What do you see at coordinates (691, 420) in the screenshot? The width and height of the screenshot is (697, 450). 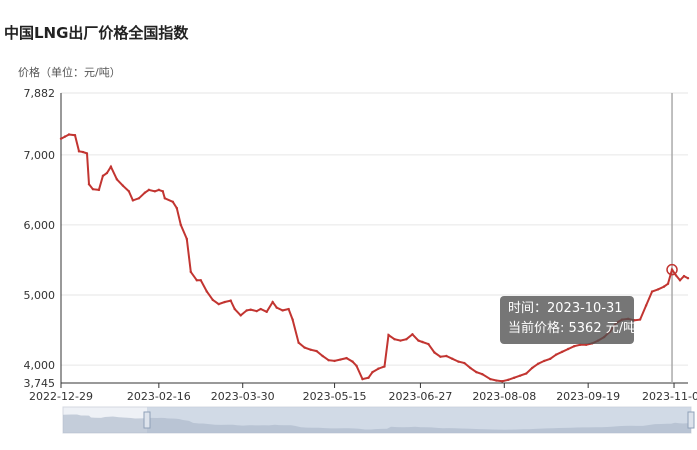 I see `data-zoom-right-handle` at bounding box center [691, 420].